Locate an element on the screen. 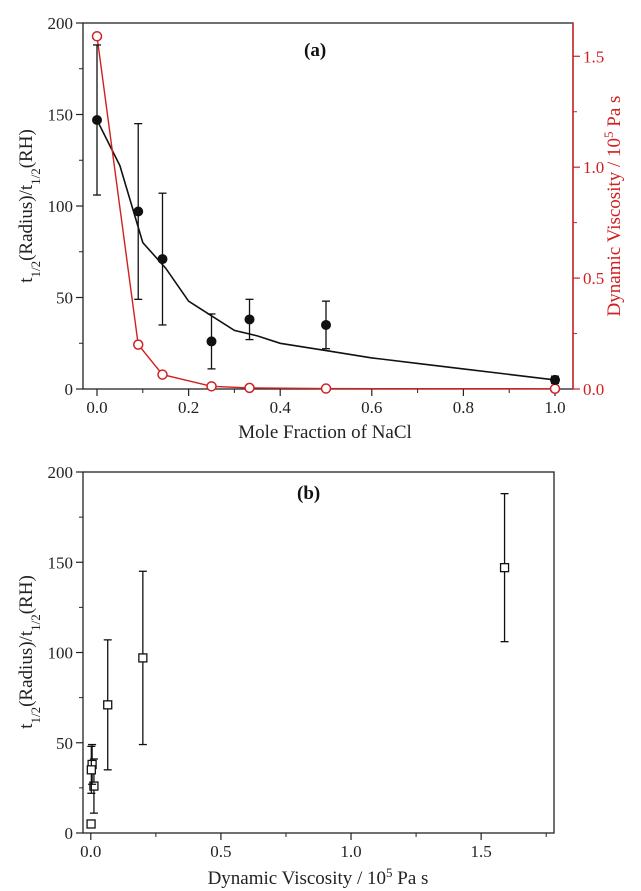 This screenshot has height=891, width=641. y-tick-label-b: 50 is located at coordinates (64, 743).